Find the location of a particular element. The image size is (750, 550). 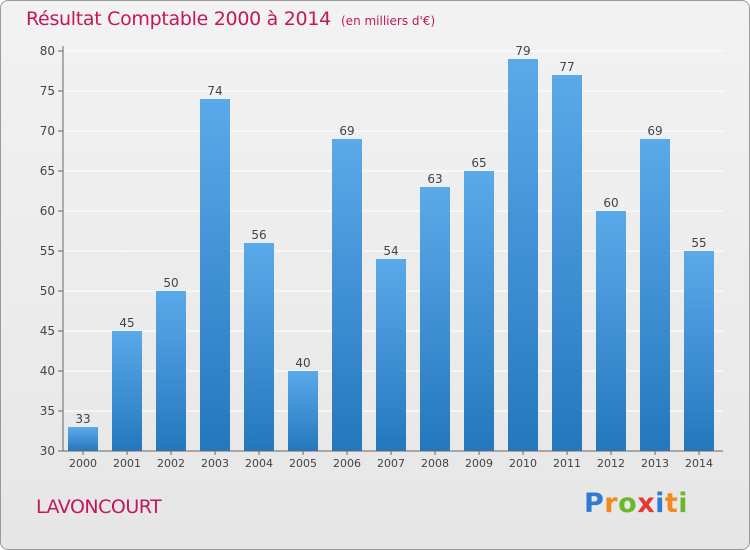

data-label: 63 is located at coordinates (434, 179).